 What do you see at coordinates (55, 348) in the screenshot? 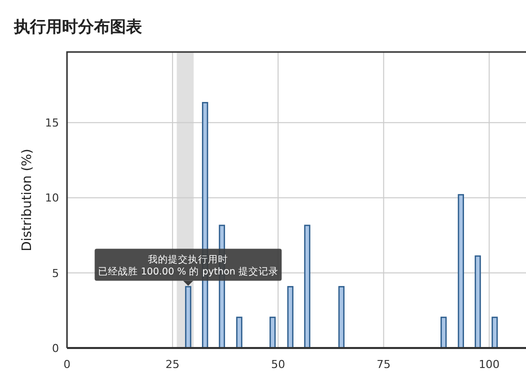
I see `y-tick-label: 0` at bounding box center [55, 348].